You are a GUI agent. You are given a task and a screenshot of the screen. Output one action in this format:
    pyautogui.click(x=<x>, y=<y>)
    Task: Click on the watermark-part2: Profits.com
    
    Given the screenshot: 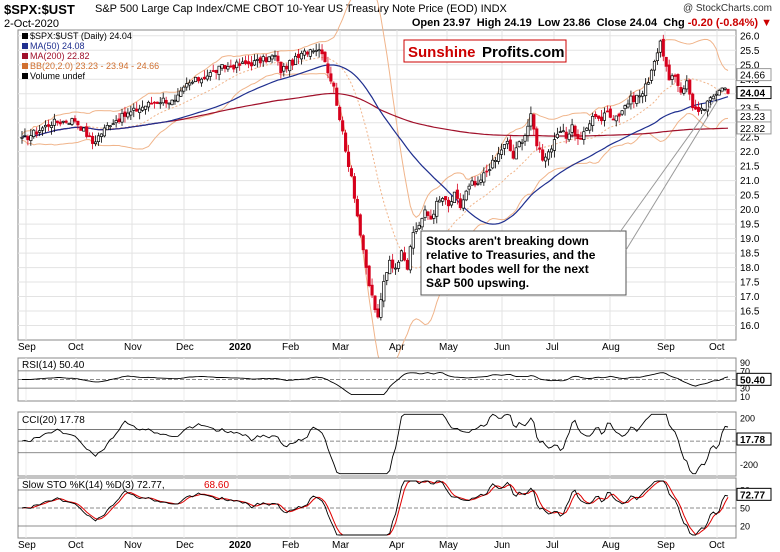 What is the action you would take?
    pyautogui.click(x=523, y=52)
    